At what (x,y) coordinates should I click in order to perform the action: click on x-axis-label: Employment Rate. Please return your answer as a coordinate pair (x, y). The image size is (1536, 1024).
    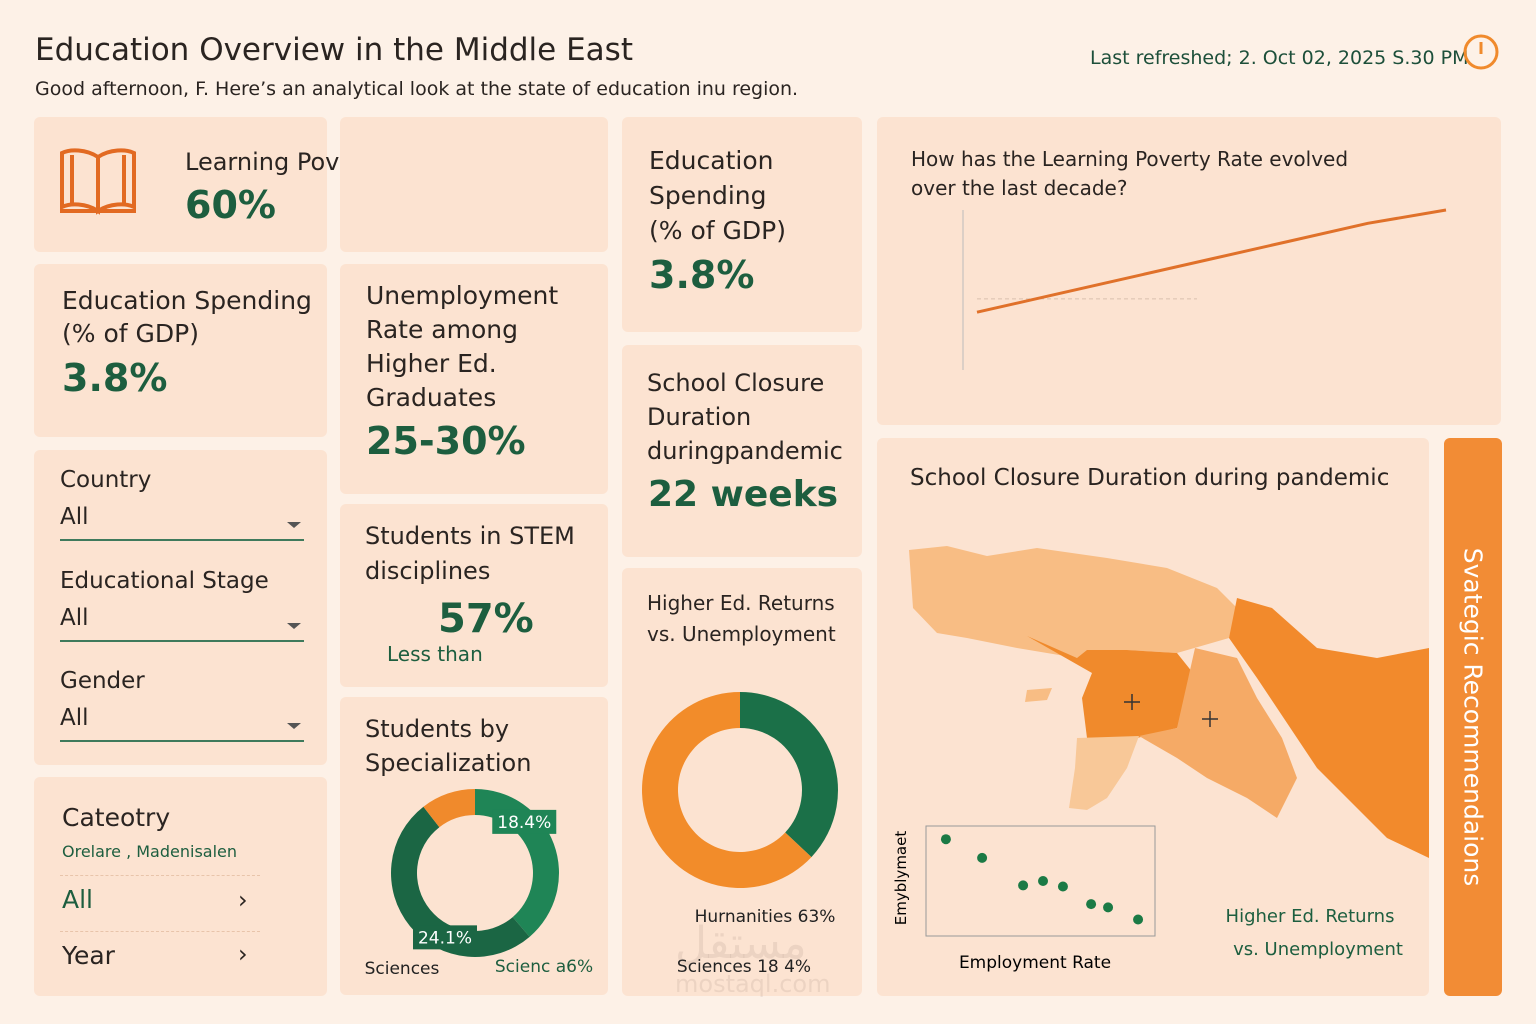
    Looking at the image, I should click on (1035, 963).